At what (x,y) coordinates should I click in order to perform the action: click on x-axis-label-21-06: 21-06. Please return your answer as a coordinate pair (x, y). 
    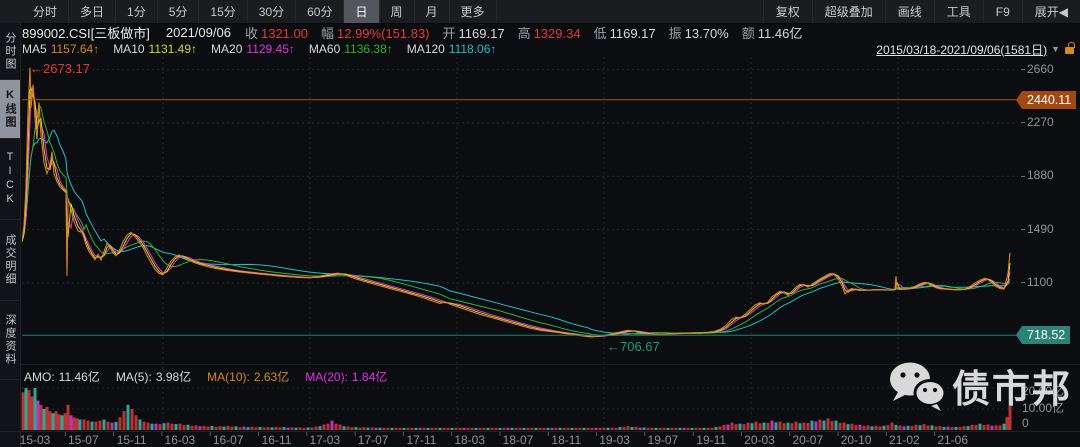
    Looking at the image, I should click on (953, 440).